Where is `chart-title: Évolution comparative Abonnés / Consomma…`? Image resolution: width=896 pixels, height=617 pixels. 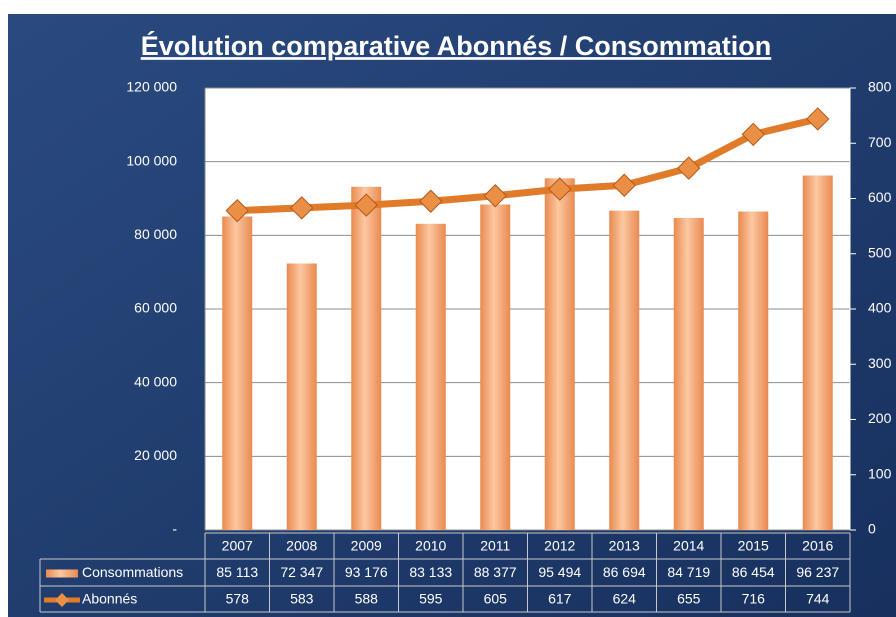
chart-title: Évolution comparative Abonnés / Consomma… is located at coordinates (456, 45).